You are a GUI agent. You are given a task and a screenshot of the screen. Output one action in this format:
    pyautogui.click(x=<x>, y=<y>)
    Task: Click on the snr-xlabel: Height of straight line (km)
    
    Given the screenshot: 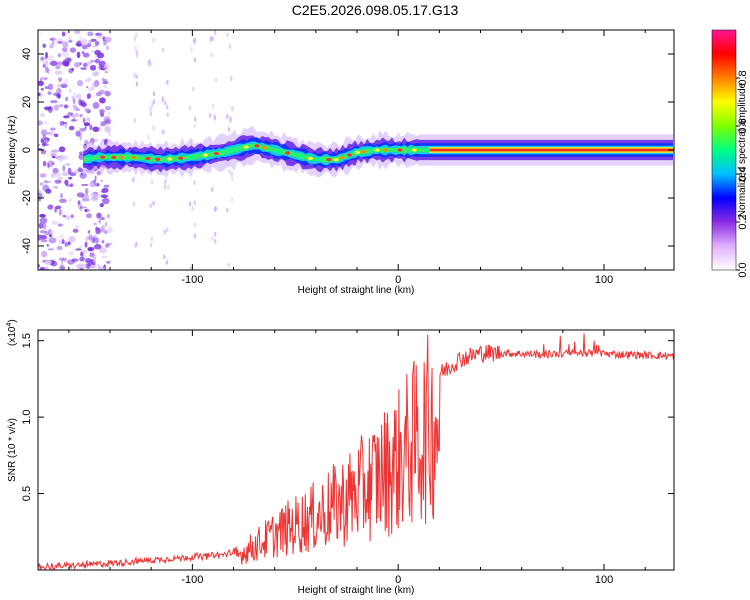 What is the action you would take?
    pyautogui.click(x=356, y=590)
    